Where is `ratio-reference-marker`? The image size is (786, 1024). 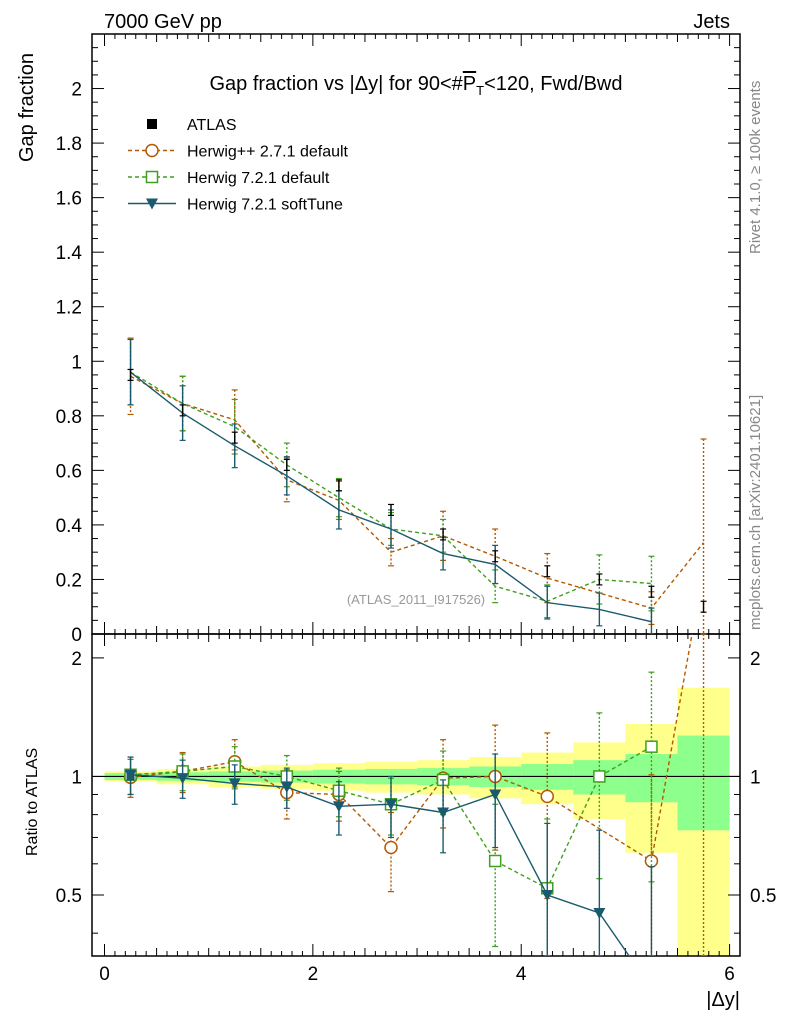 ratio-reference-marker is located at coordinates (130, 776).